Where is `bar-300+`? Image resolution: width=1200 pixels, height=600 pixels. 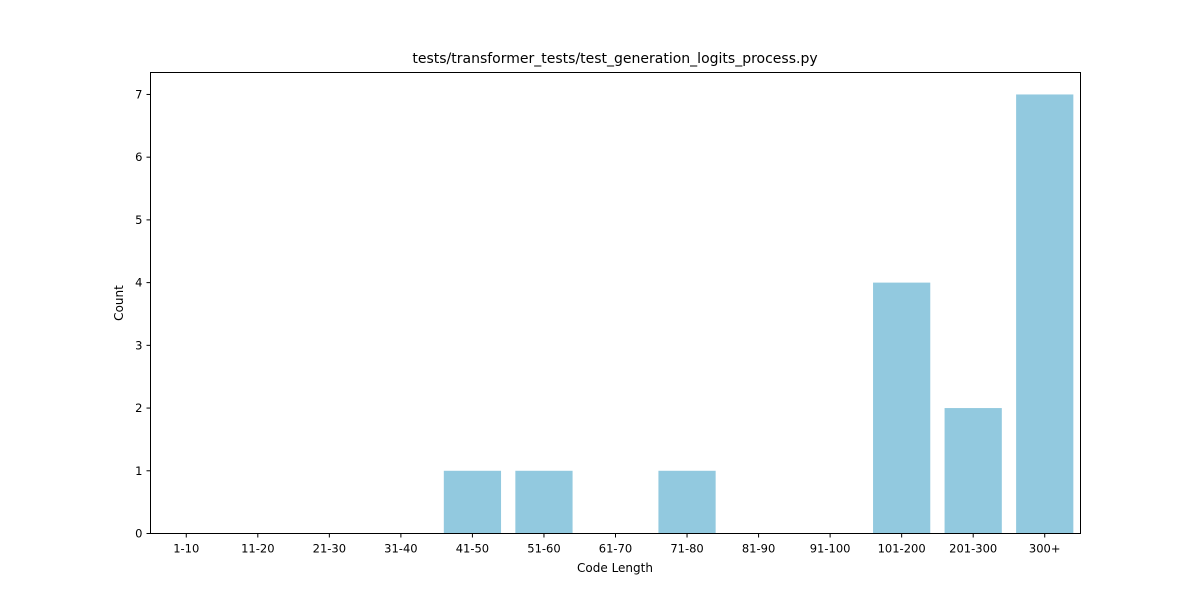 bar-300+ is located at coordinates (1045, 314).